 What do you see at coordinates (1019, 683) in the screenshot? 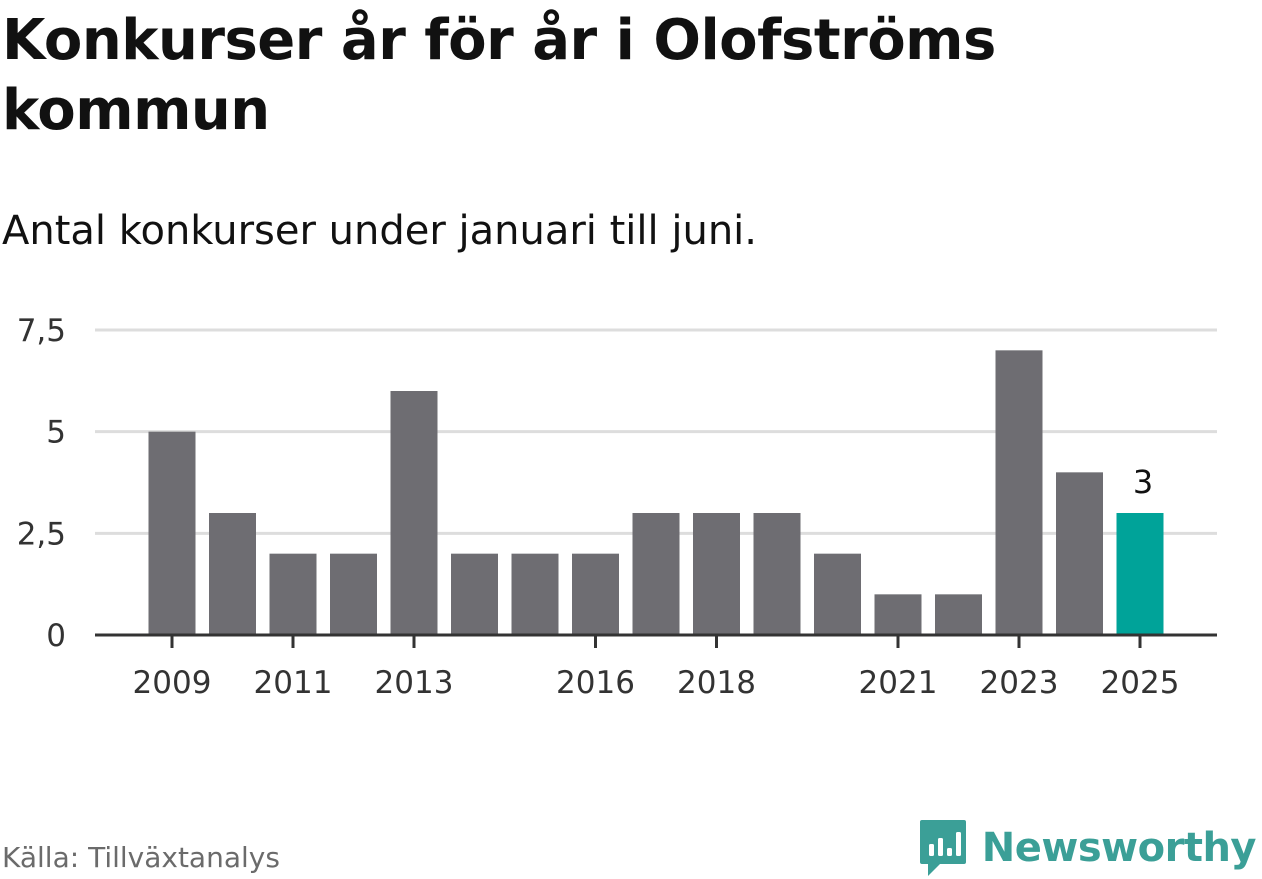
I see `x-tick-label: 2023` at bounding box center [1019, 683].